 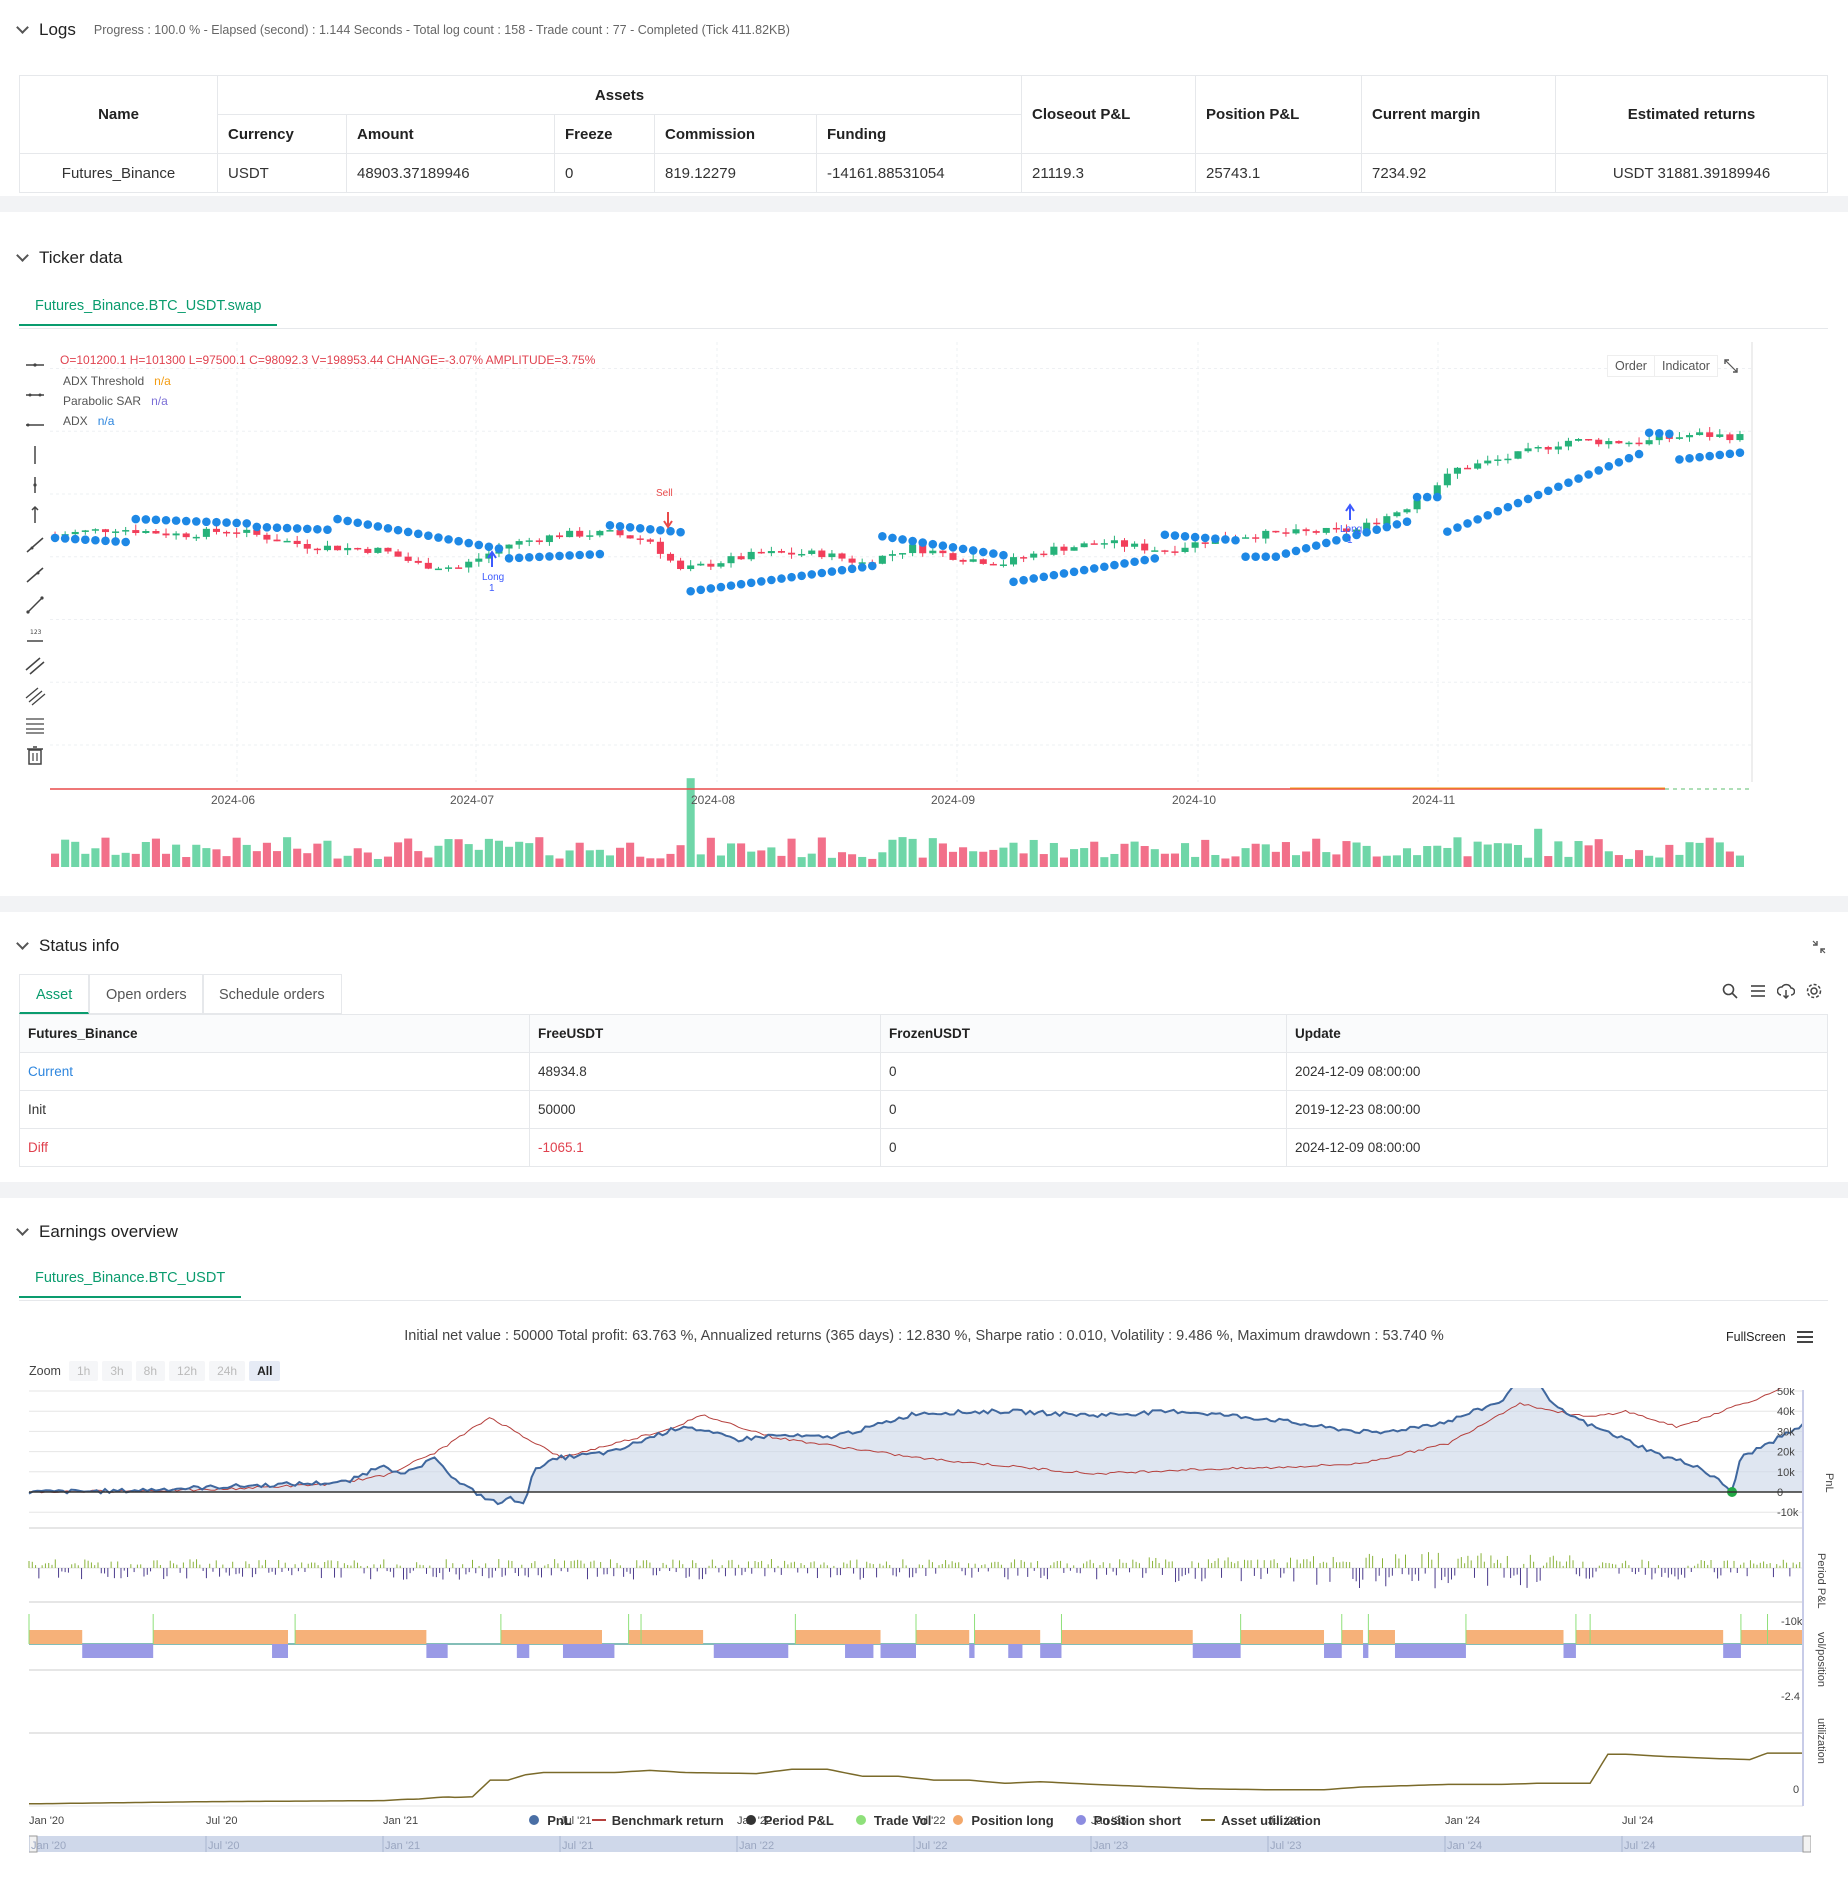 What do you see at coordinates (1631, 366) in the screenshot?
I see `order-button: Order` at bounding box center [1631, 366].